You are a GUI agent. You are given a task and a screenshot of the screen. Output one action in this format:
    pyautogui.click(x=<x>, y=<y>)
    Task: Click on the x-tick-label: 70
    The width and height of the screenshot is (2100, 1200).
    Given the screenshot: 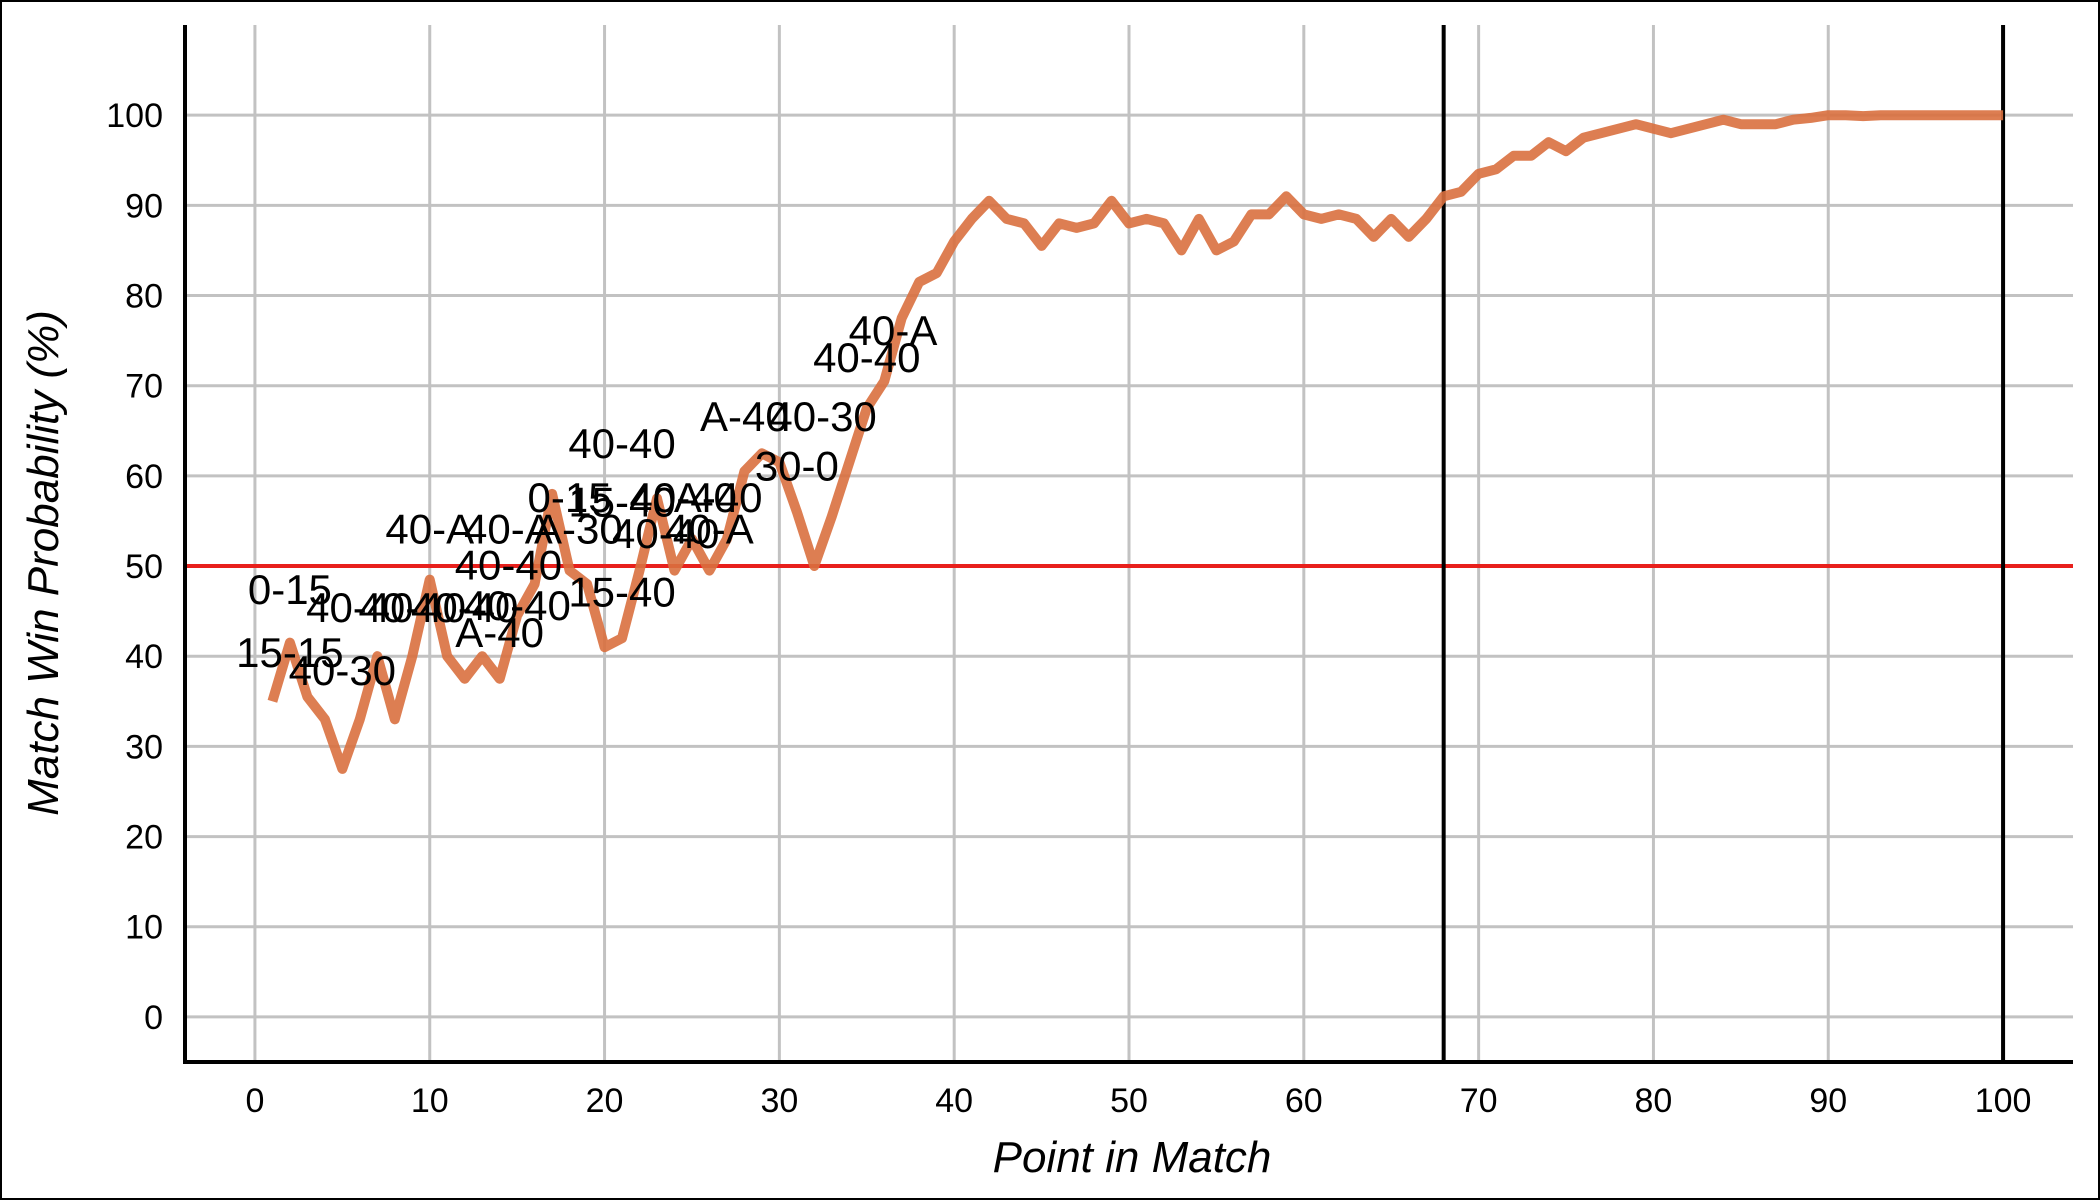 What is the action you would take?
    pyautogui.click(x=1479, y=1101)
    